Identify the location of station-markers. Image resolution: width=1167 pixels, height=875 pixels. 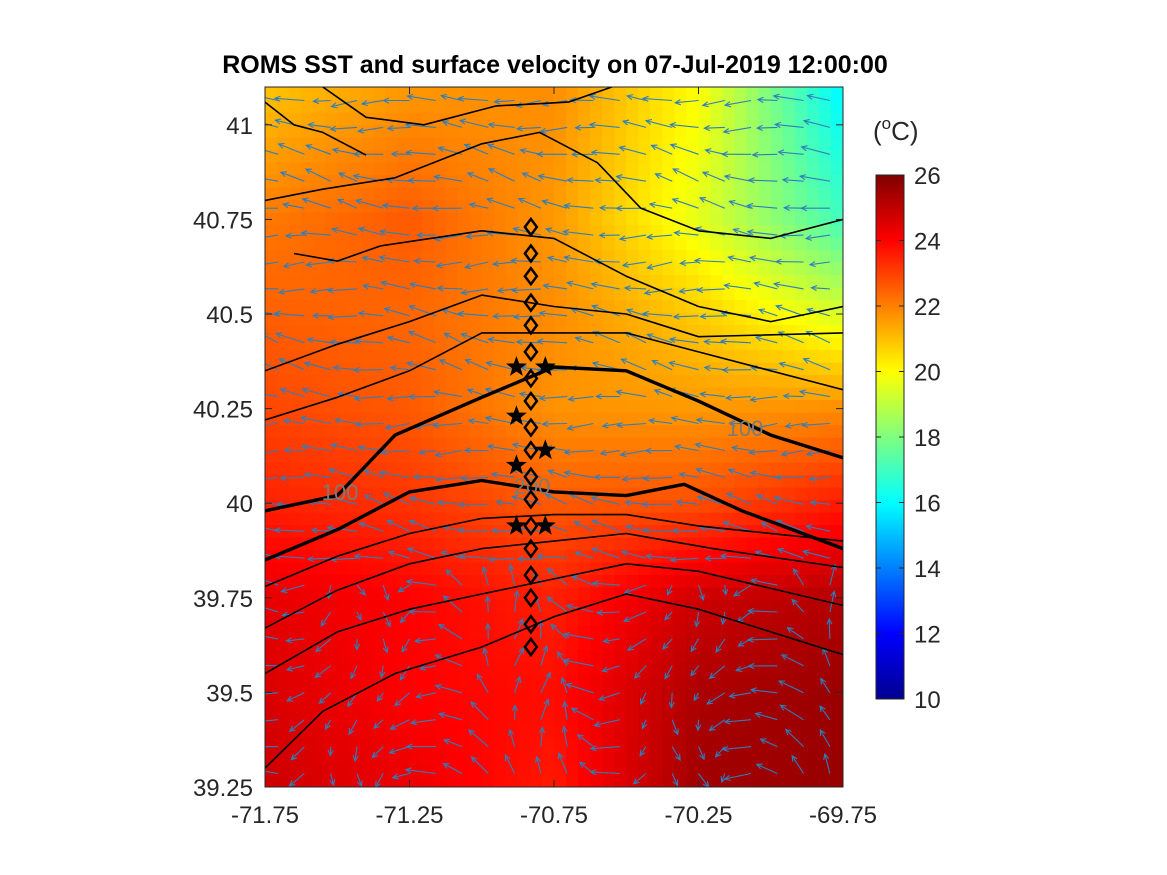
(531, 437).